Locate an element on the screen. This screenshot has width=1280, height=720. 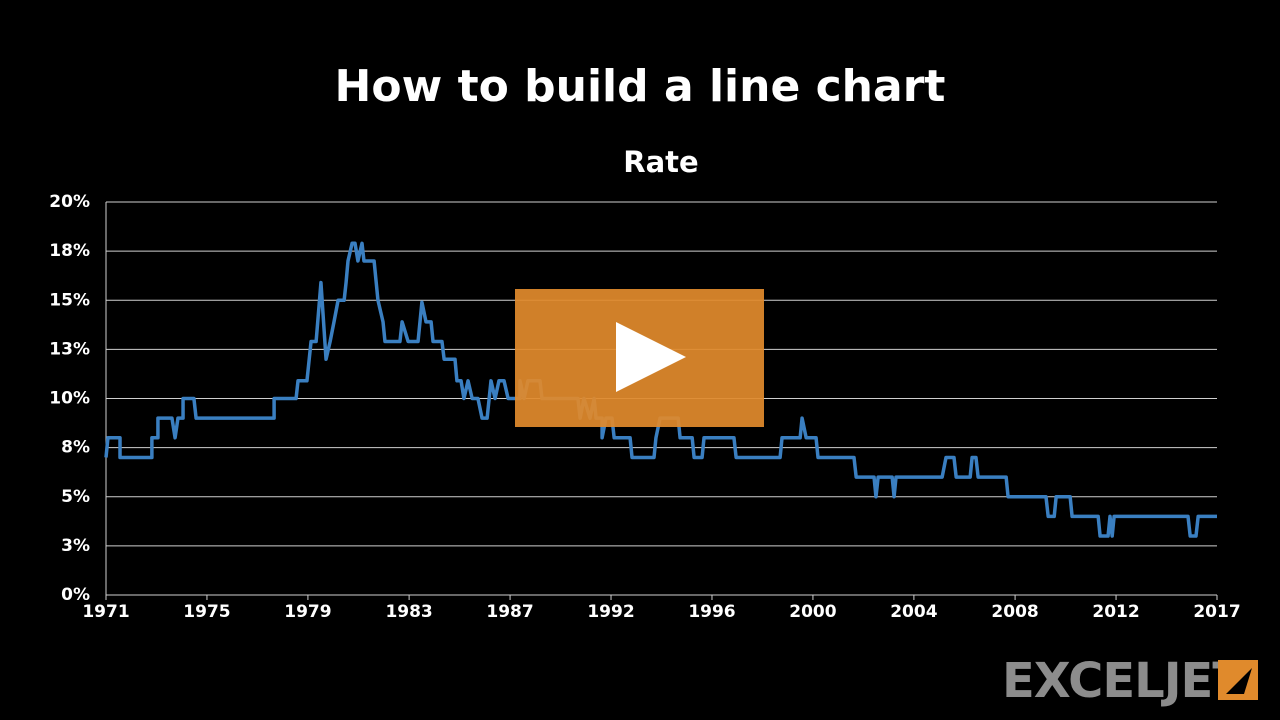
x-tick-label: 1996 is located at coordinates (711, 612).